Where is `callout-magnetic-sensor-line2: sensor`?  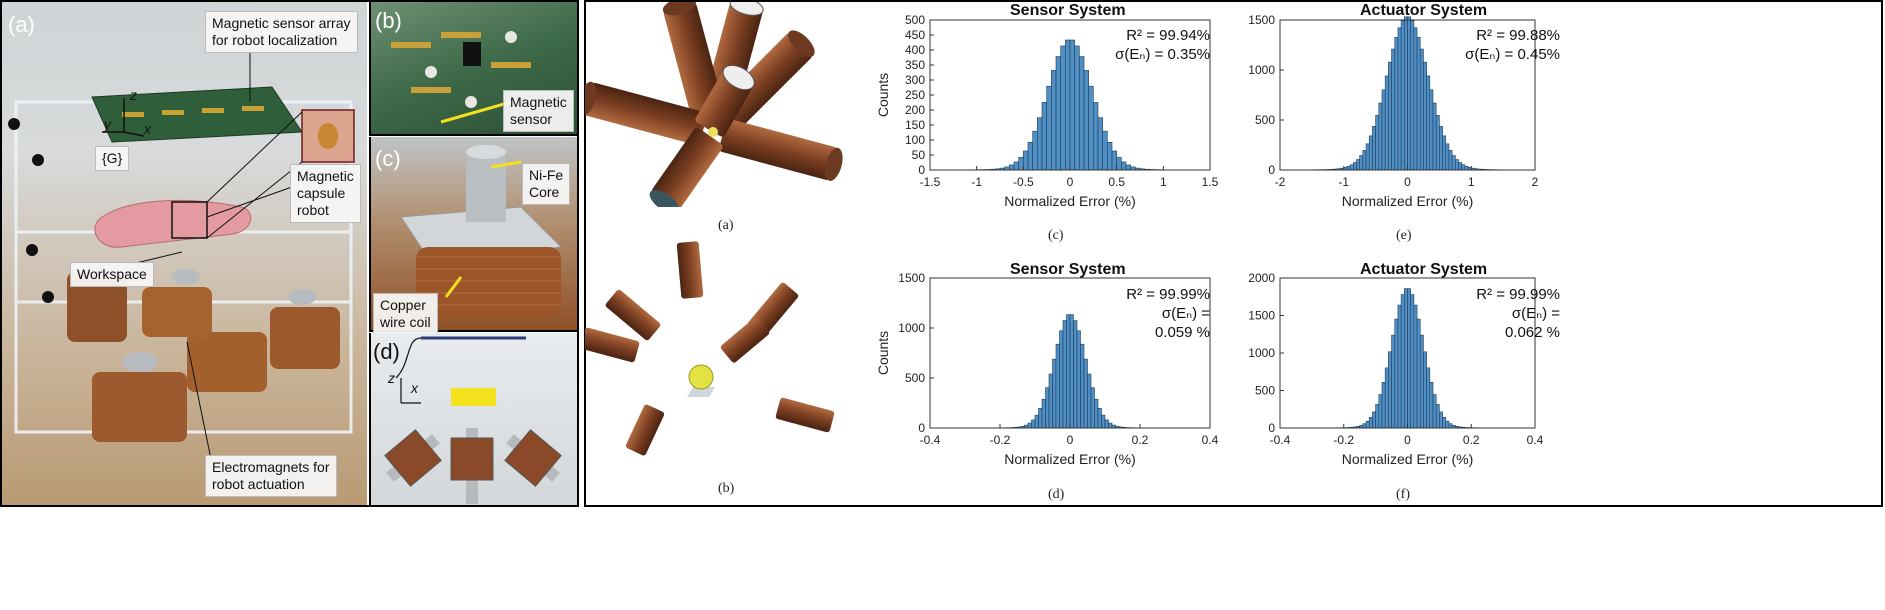 callout-magnetic-sensor-line2: sensor is located at coordinates (531, 119).